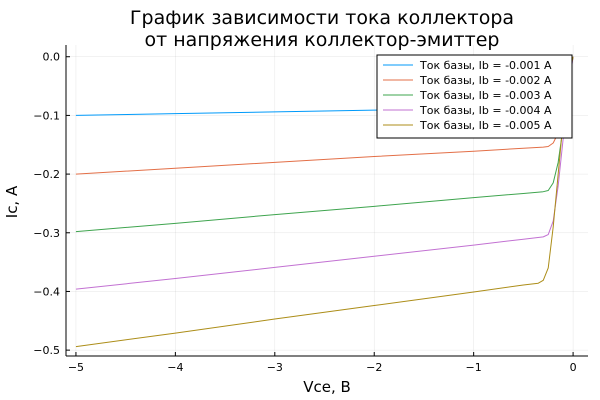 The image size is (600, 400). Describe the element at coordinates (485, 125) in the screenshot. I see `legend-entry: Ток базы, Ib = -0.005 A` at that location.